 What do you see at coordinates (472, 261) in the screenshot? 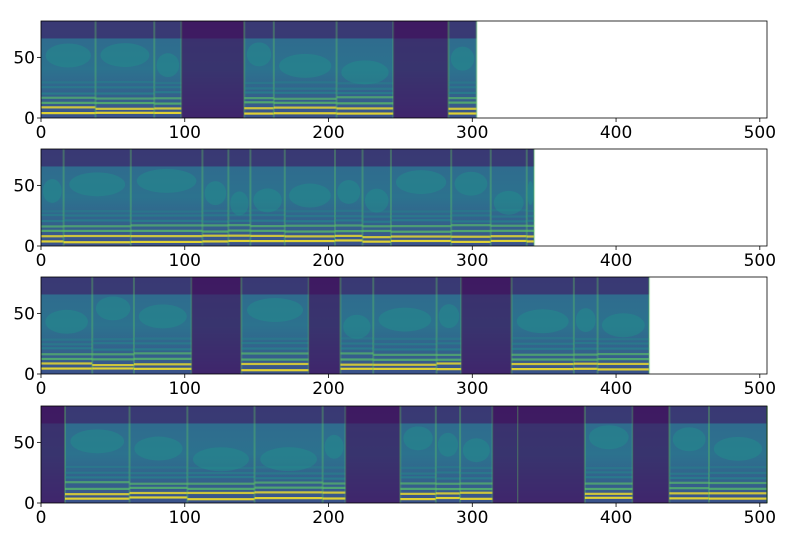
I see `x-tick-label: 300` at bounding box center [472, 261].